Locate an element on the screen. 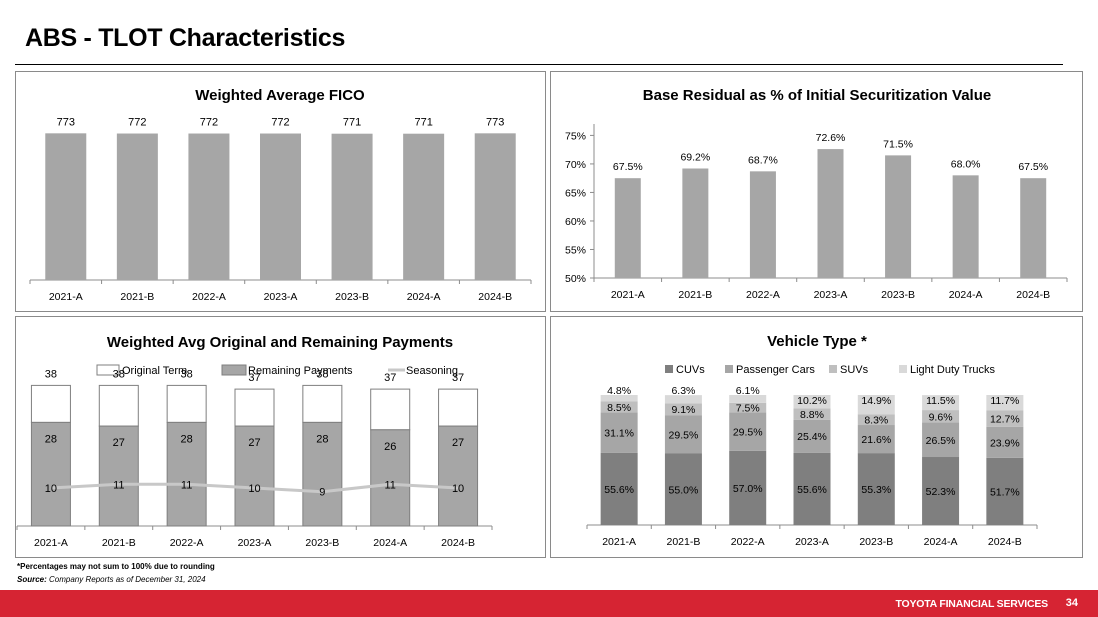 This screenshot has width=1098, height=617. vehicle-data-label-passenger-cars: 25.4% is located at coordinates (812, 437).